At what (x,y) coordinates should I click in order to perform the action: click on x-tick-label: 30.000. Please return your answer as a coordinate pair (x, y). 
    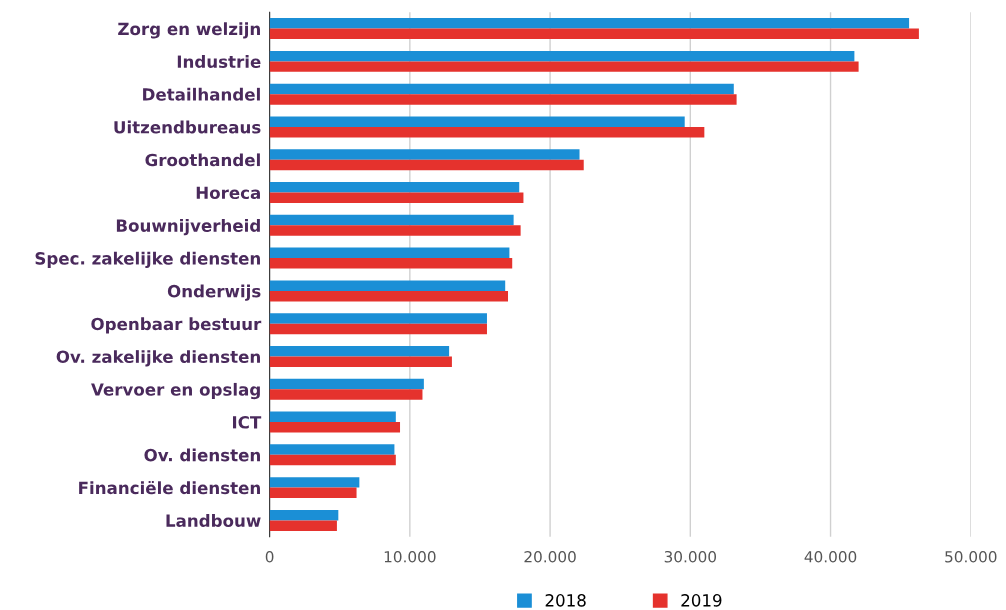
    Looking at the image, I should click on (690, 556).